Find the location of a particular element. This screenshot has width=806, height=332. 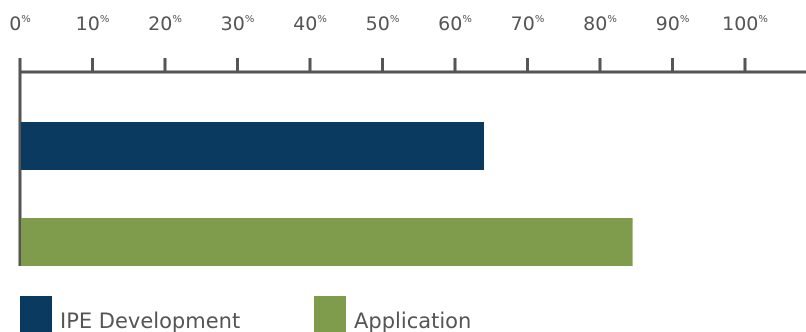

x-tick-label: 0% is located at coordinates (20, 24).